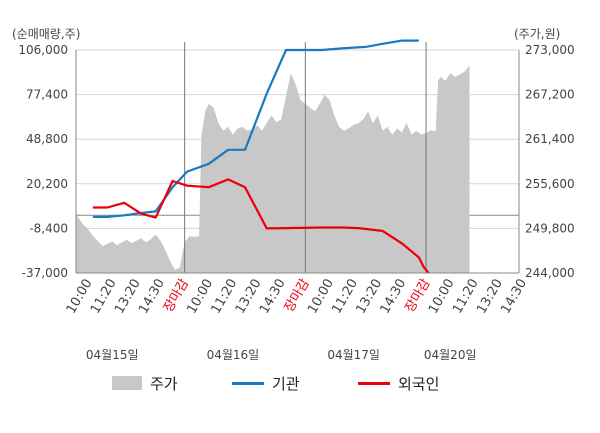  I want to click on legend-swatch-foreigner, so click(374, 383).